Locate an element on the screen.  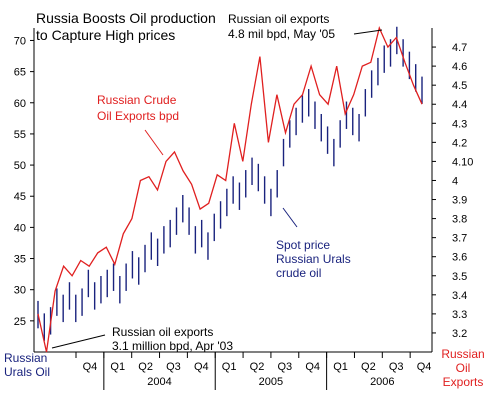
right-tick-label: 3.8 is located at coordinates (459, 220).